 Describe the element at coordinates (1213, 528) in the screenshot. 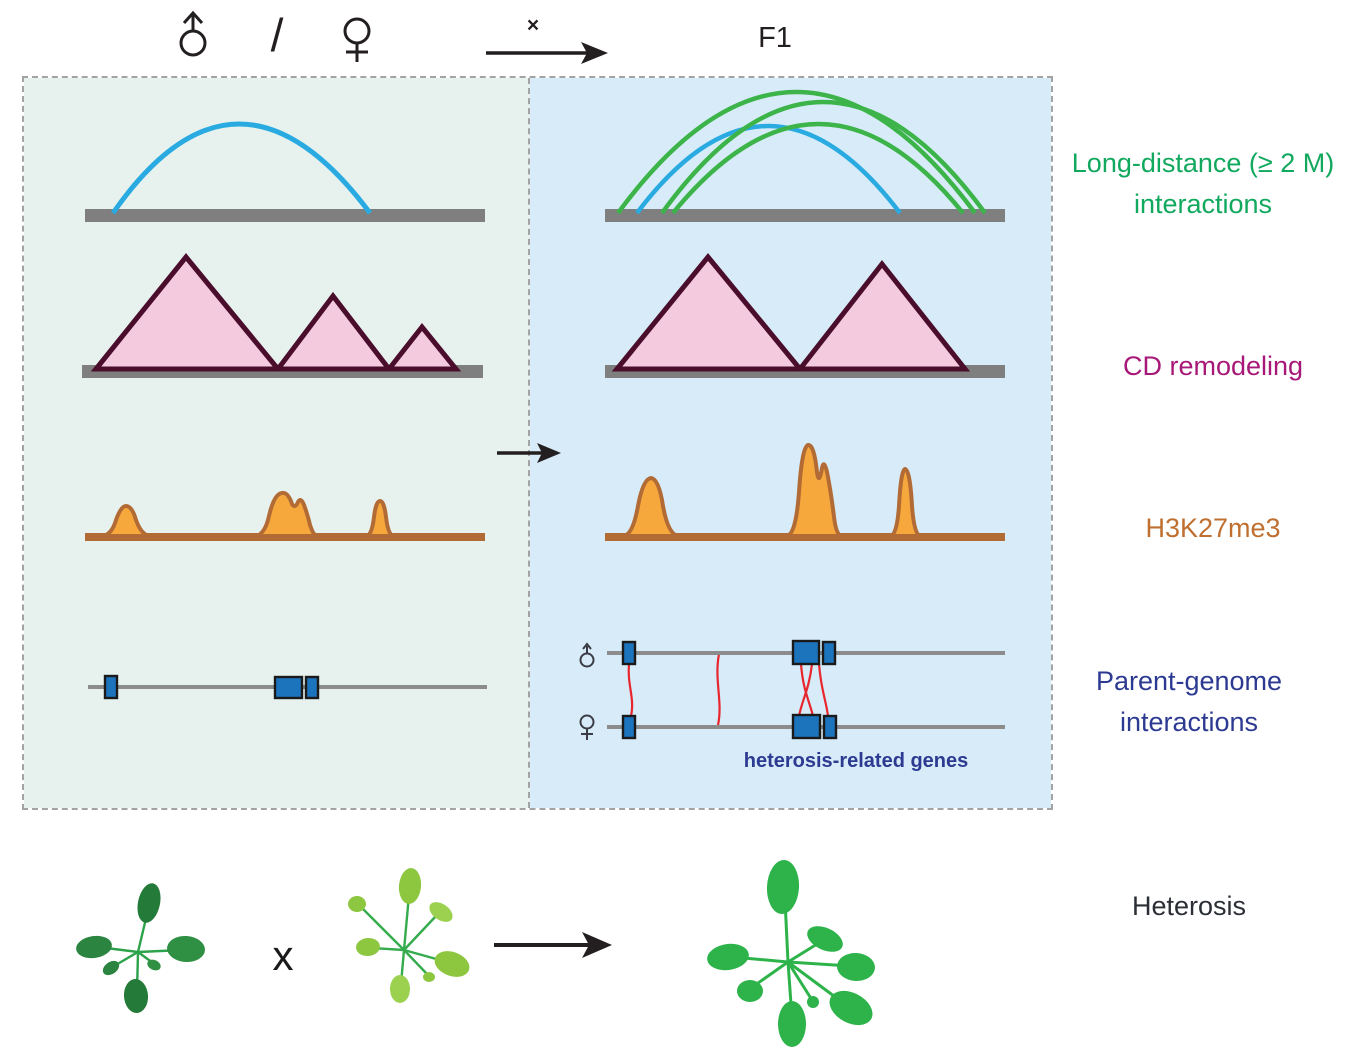

I see `label-h3k27me3: H3K27me3` at that location.